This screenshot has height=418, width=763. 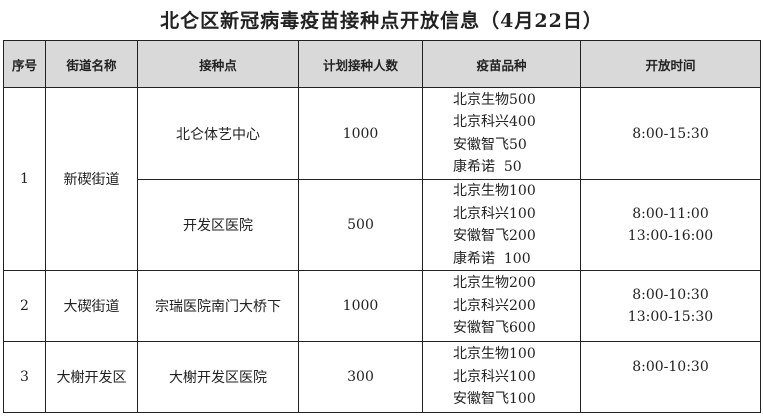 I want to click on header-vaccines: 疫苗品种, so click(x=501, y=64).